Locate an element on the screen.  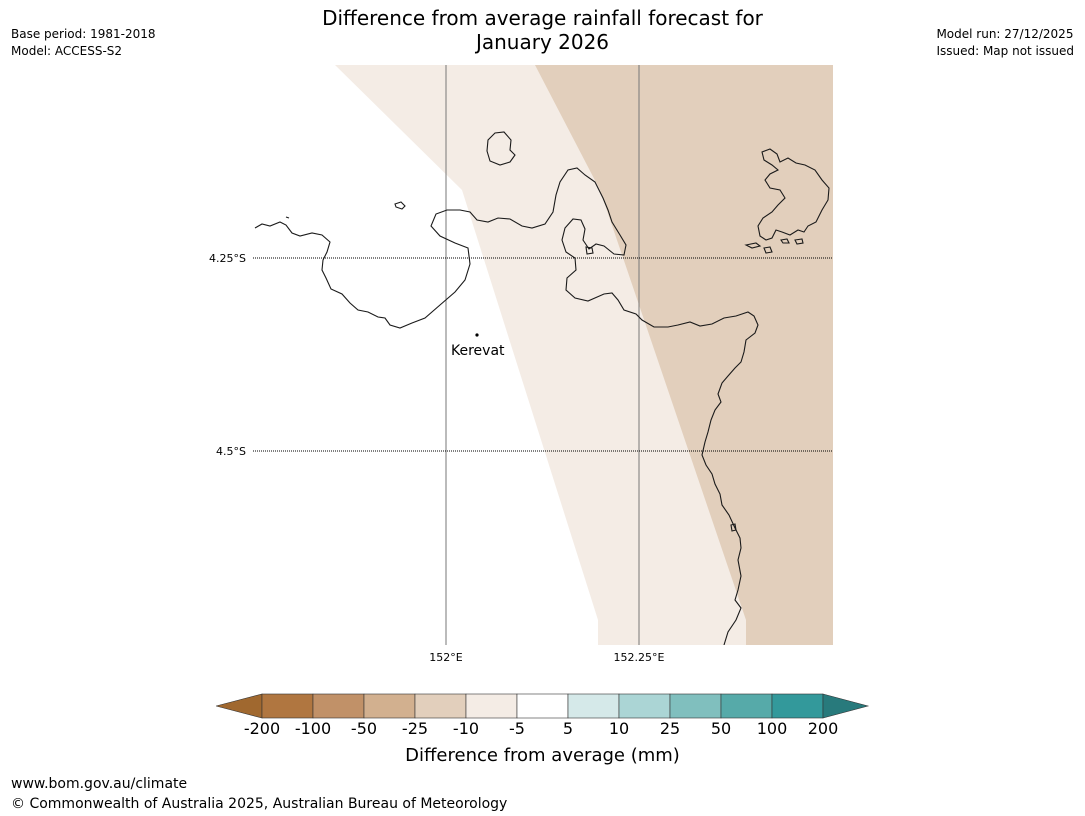
meta-left: Base period: 1981-2018 Model: ACCESS-S2 is located at coordinates (83, 43).